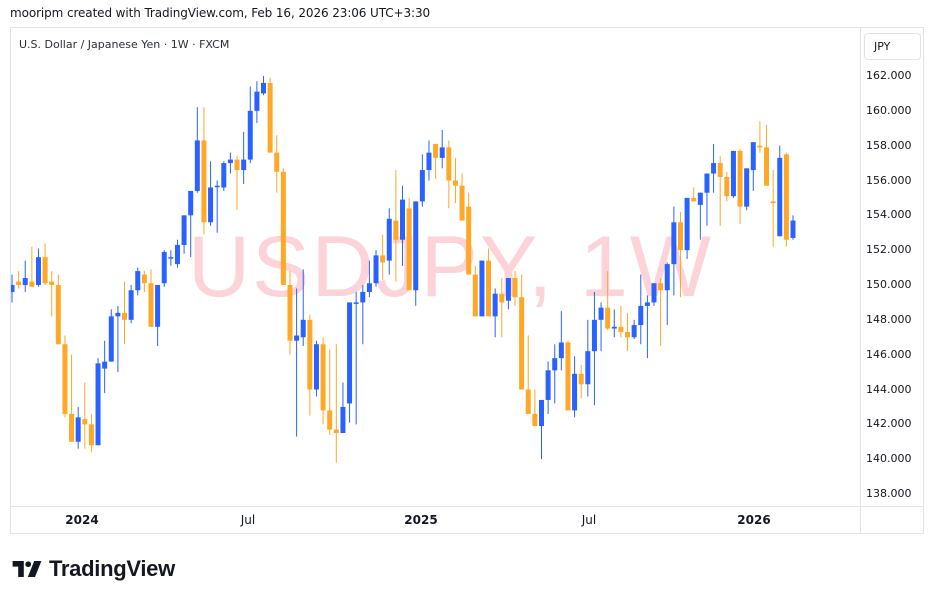 The width and height of the screenshot is (936, 599). I want to click on price-tick-label: 142.000, so click(889, 424).